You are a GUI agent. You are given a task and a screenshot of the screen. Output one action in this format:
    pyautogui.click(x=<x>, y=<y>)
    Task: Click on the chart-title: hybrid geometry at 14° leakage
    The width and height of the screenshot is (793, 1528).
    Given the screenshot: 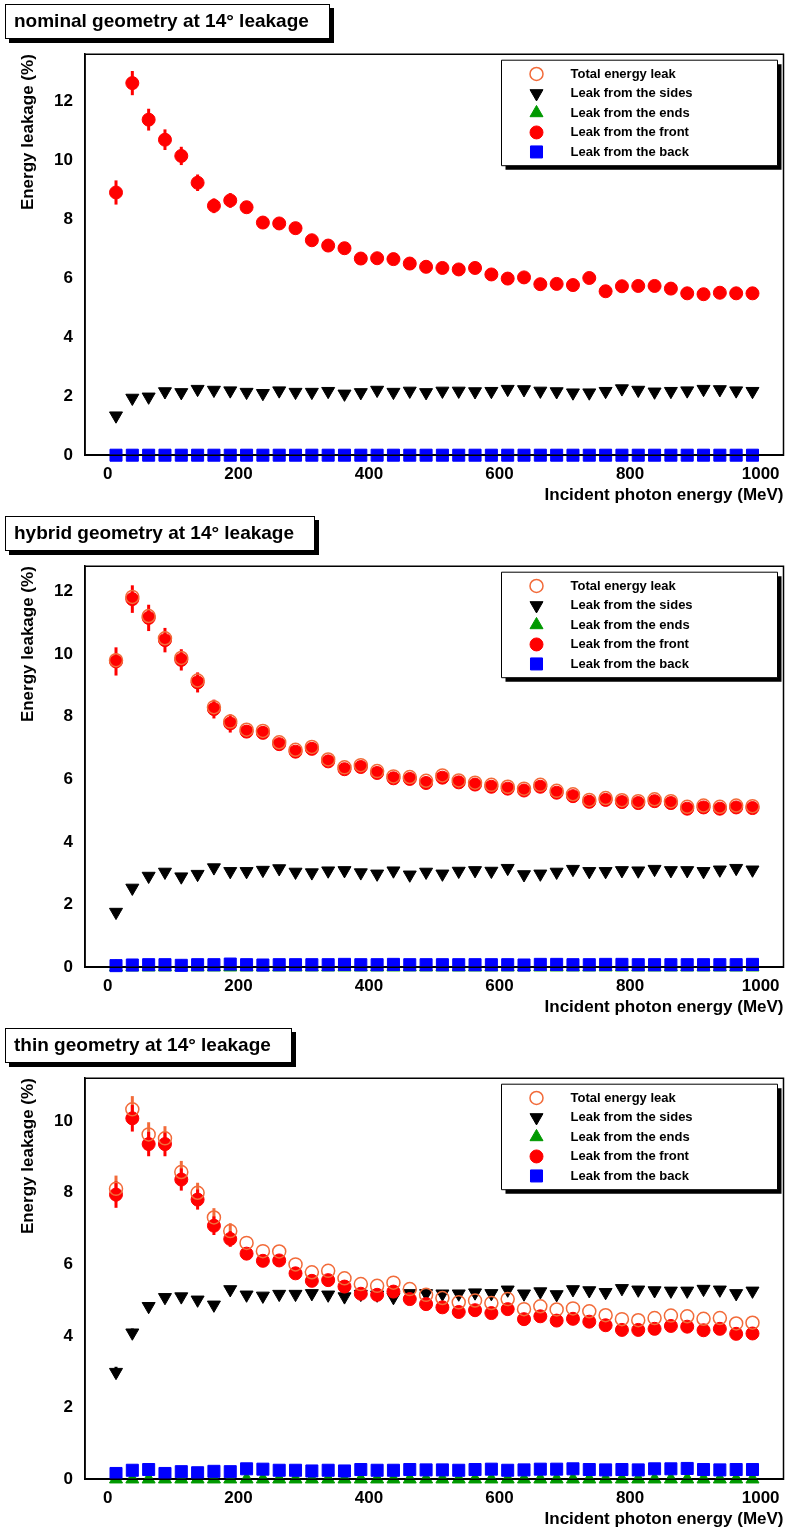 What is the action you would take?
    pyautogui.click(x=160, y=533)
    